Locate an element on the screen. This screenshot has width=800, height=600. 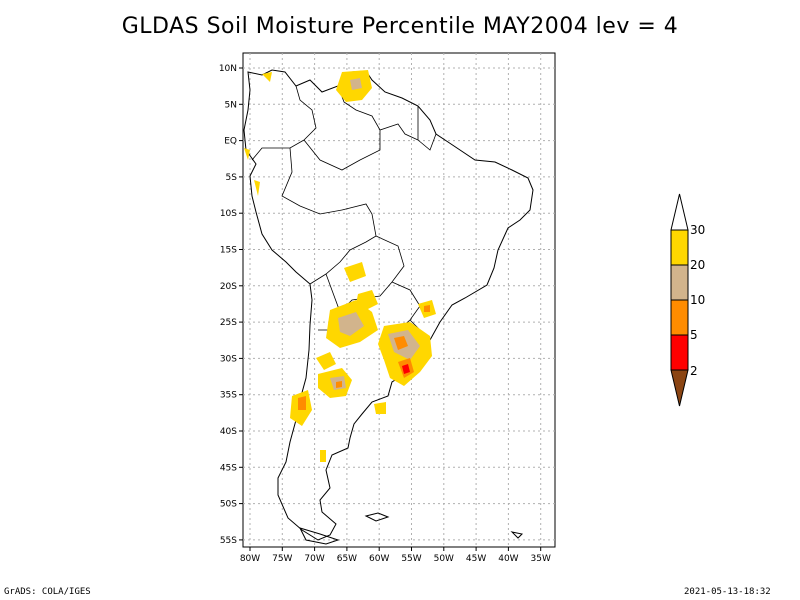
lat-tick-label: 45S is located at coordinates (228, 468).